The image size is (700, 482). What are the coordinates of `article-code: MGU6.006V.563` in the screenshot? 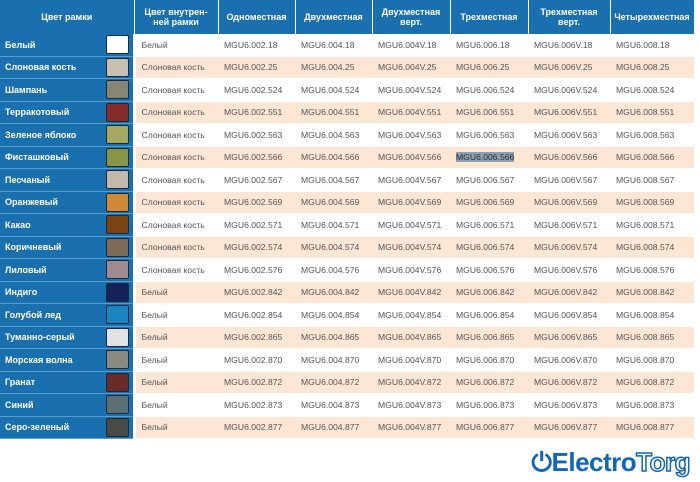 It's located at (566, 134).